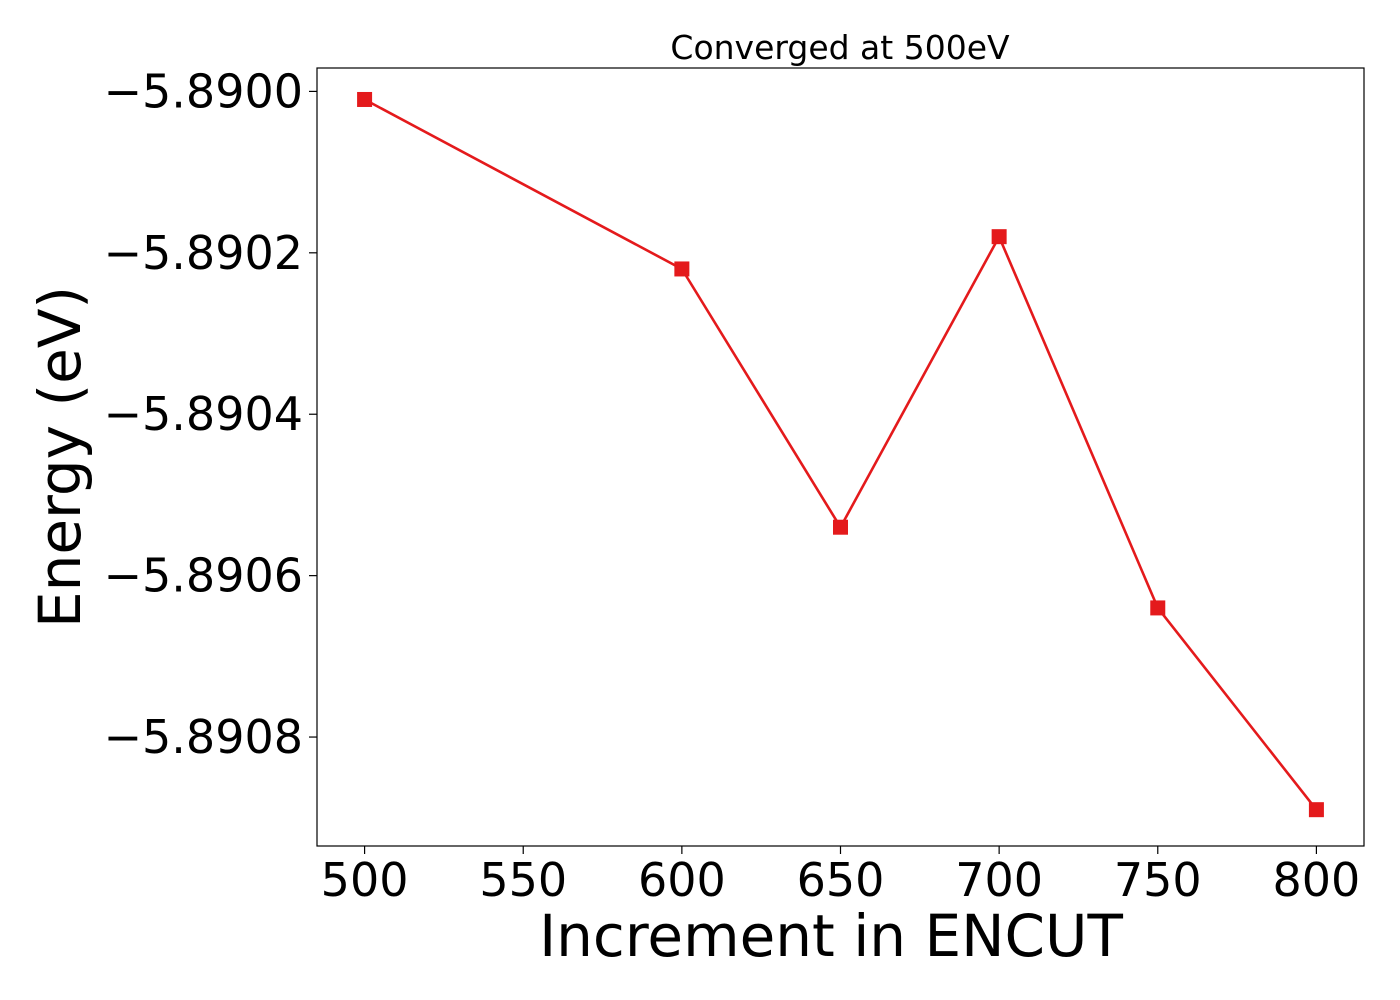  I want to click on x-tick-label: 650, so click(841, 880).